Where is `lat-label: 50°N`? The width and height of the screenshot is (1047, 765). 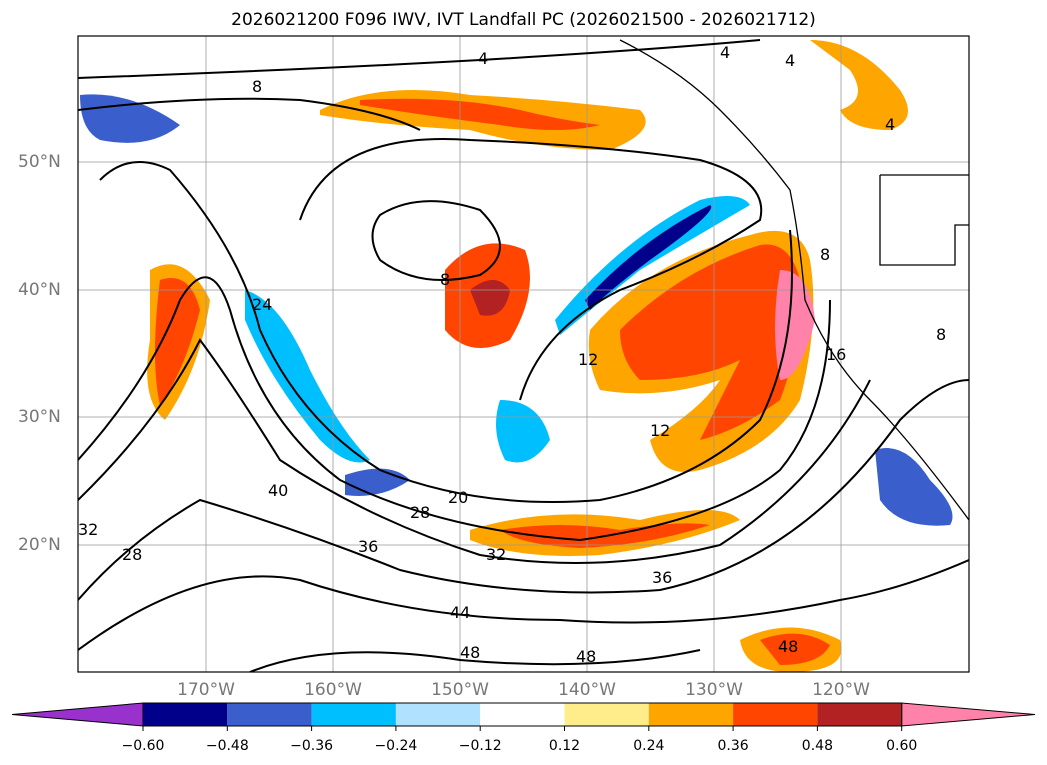
lat-label: 50°N is located at coordinates (39, 162).